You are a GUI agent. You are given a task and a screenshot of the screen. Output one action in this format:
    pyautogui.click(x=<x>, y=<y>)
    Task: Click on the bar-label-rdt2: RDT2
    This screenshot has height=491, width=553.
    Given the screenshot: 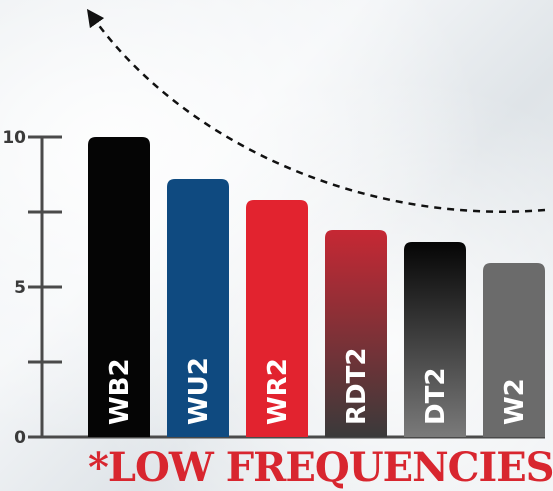 What is the action you would take?
    pyautogui.click(x=357, y=386)
    